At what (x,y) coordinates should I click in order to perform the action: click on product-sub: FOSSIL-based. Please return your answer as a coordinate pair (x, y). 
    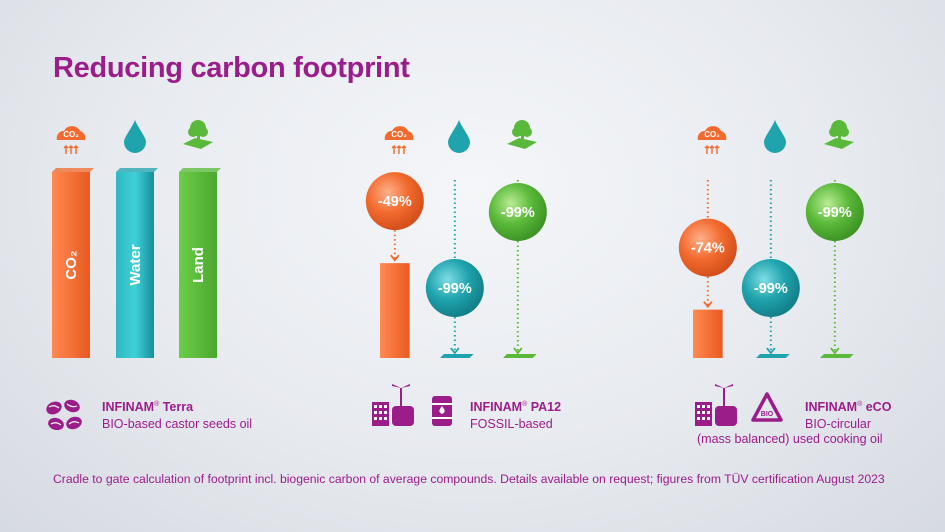
    Looking at the image, I should click on (511, 424).